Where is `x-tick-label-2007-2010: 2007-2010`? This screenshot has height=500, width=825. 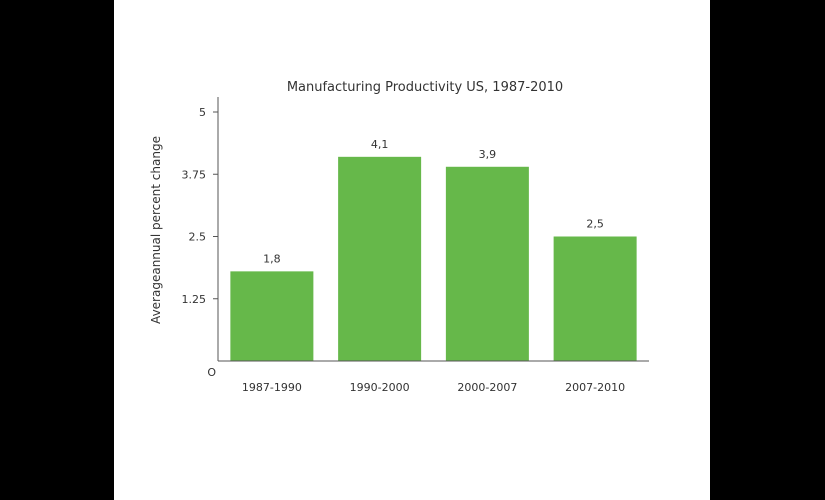
x-tick-label-2007-2010: 2007-2010 is located at coordinates (595, 387).